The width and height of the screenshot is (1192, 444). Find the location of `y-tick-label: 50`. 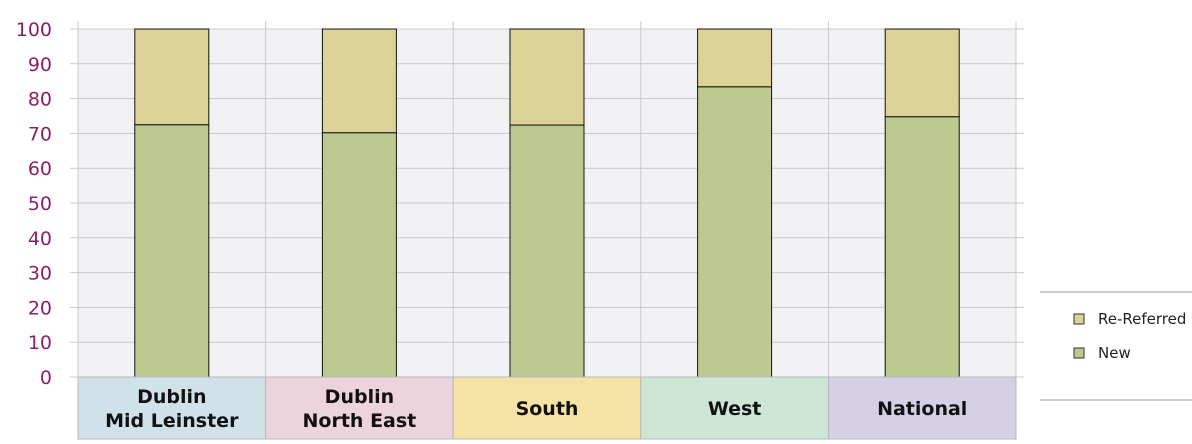

y-tick-label: 50 is located at coordinates (40, 204).